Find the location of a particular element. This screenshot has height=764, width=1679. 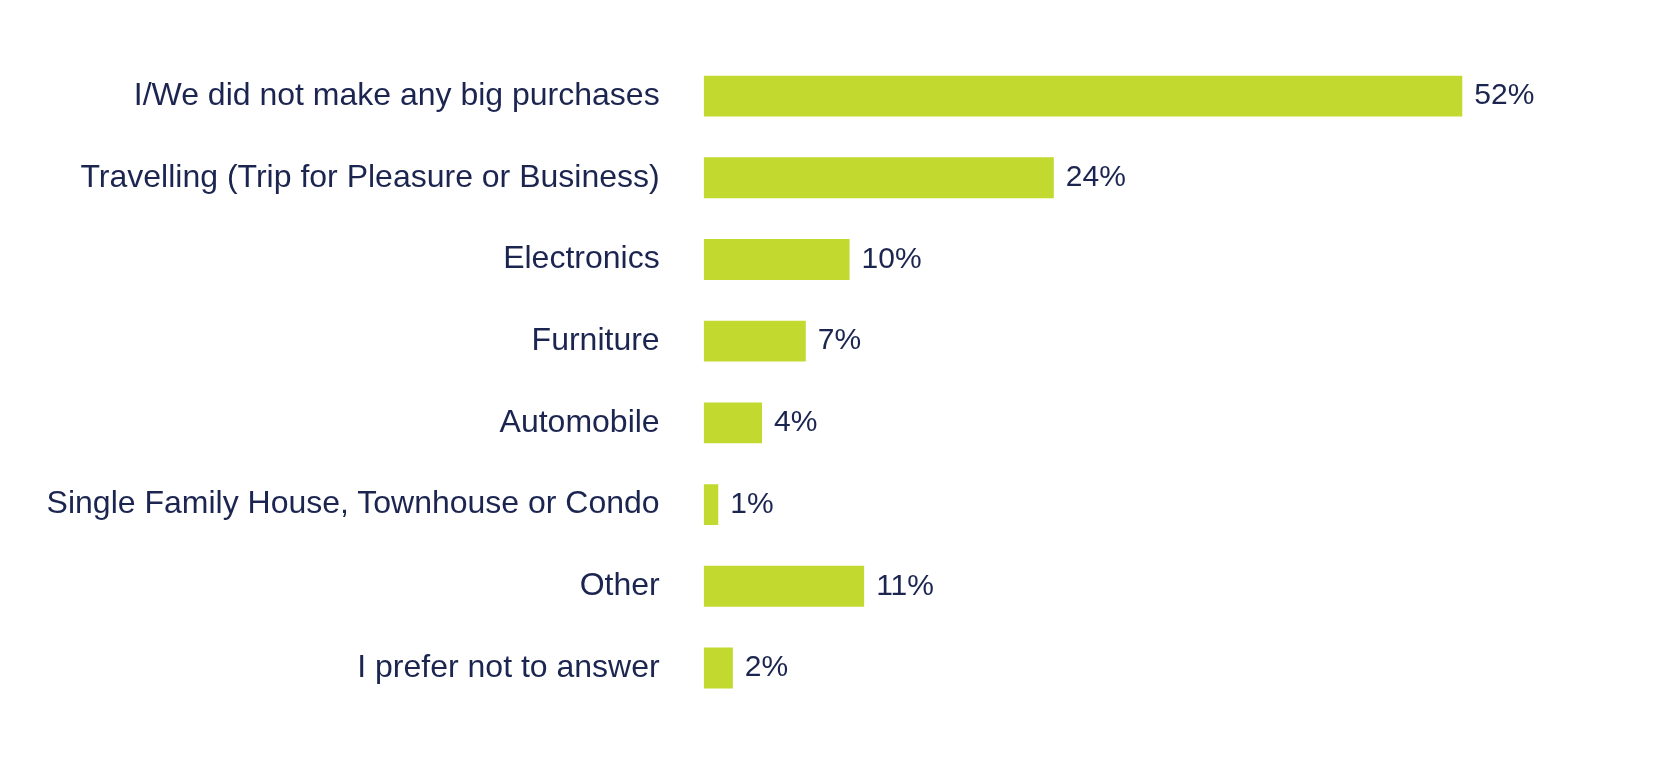

data-label: 7% is located at coordinates (839, 339).